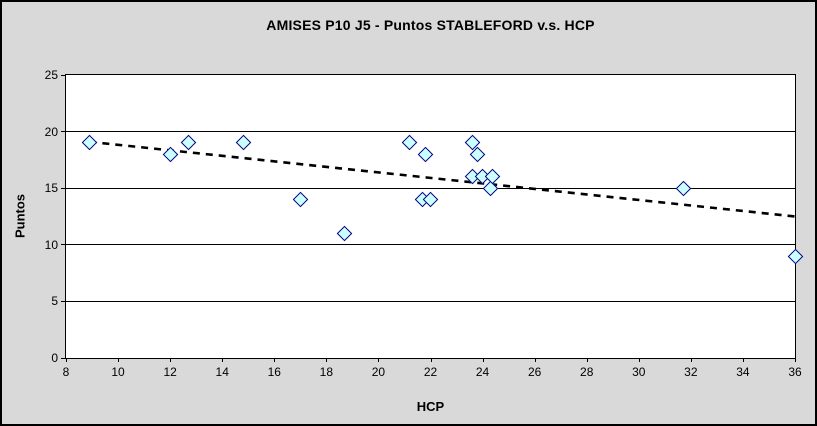 The image size is (817, 426). Describe the element at coordinates (66, 372) in the screenshot. I see `x-tick-label: 8` at that location.